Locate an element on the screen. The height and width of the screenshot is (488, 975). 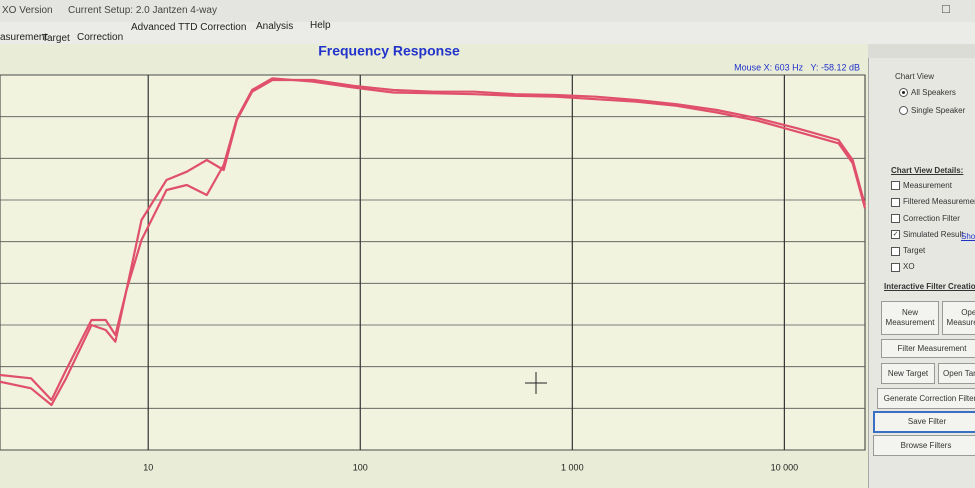
view-options: All Speakers Single Speaker is located at coordinates (932, 106).